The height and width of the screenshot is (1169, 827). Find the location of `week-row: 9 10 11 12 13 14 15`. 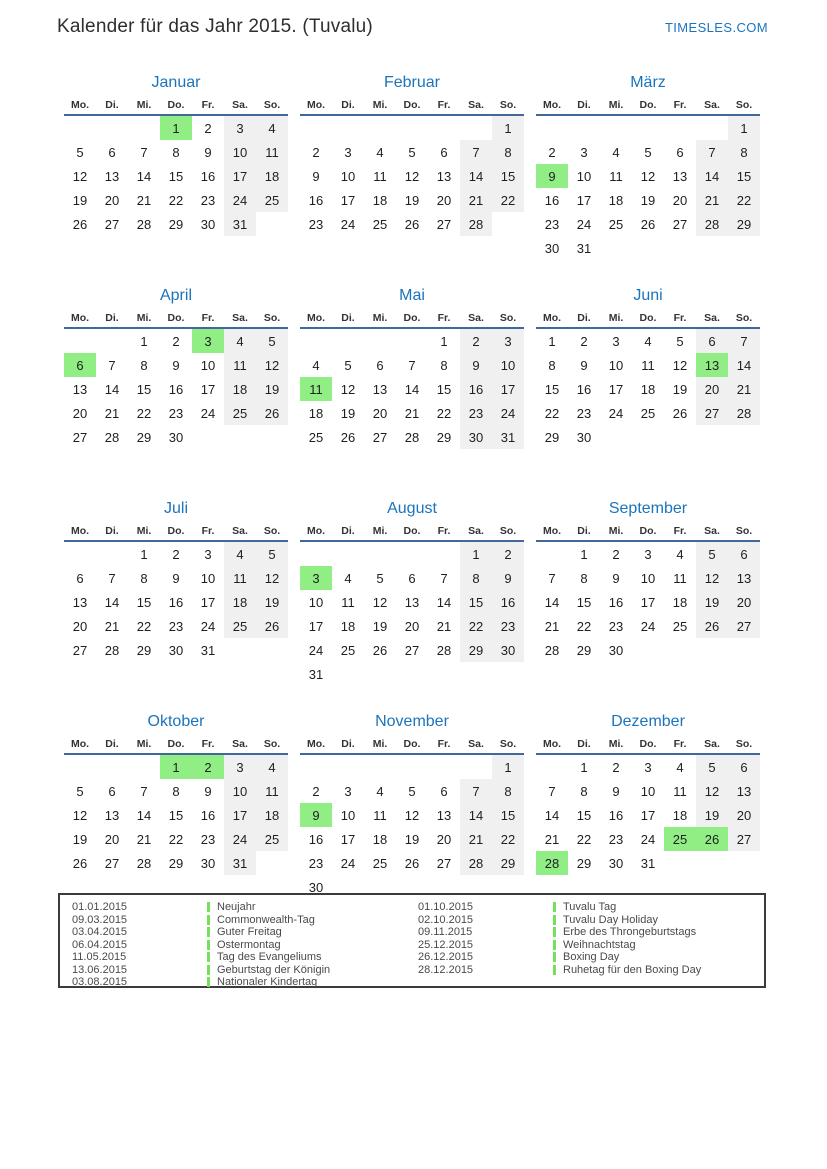

week-row: 9 10 11 12 13 14 15 is located at coordinates (412, 176).